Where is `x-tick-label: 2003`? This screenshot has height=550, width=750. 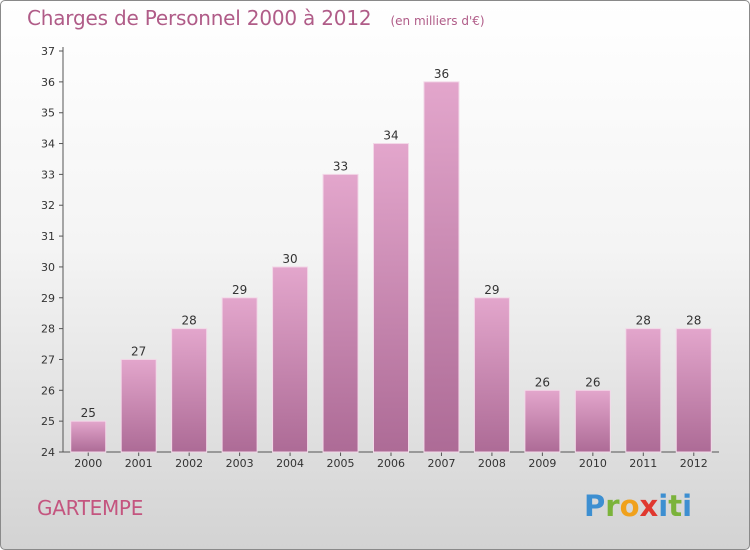
x-tick-label: 2003 is located at coordinates (240, 463).